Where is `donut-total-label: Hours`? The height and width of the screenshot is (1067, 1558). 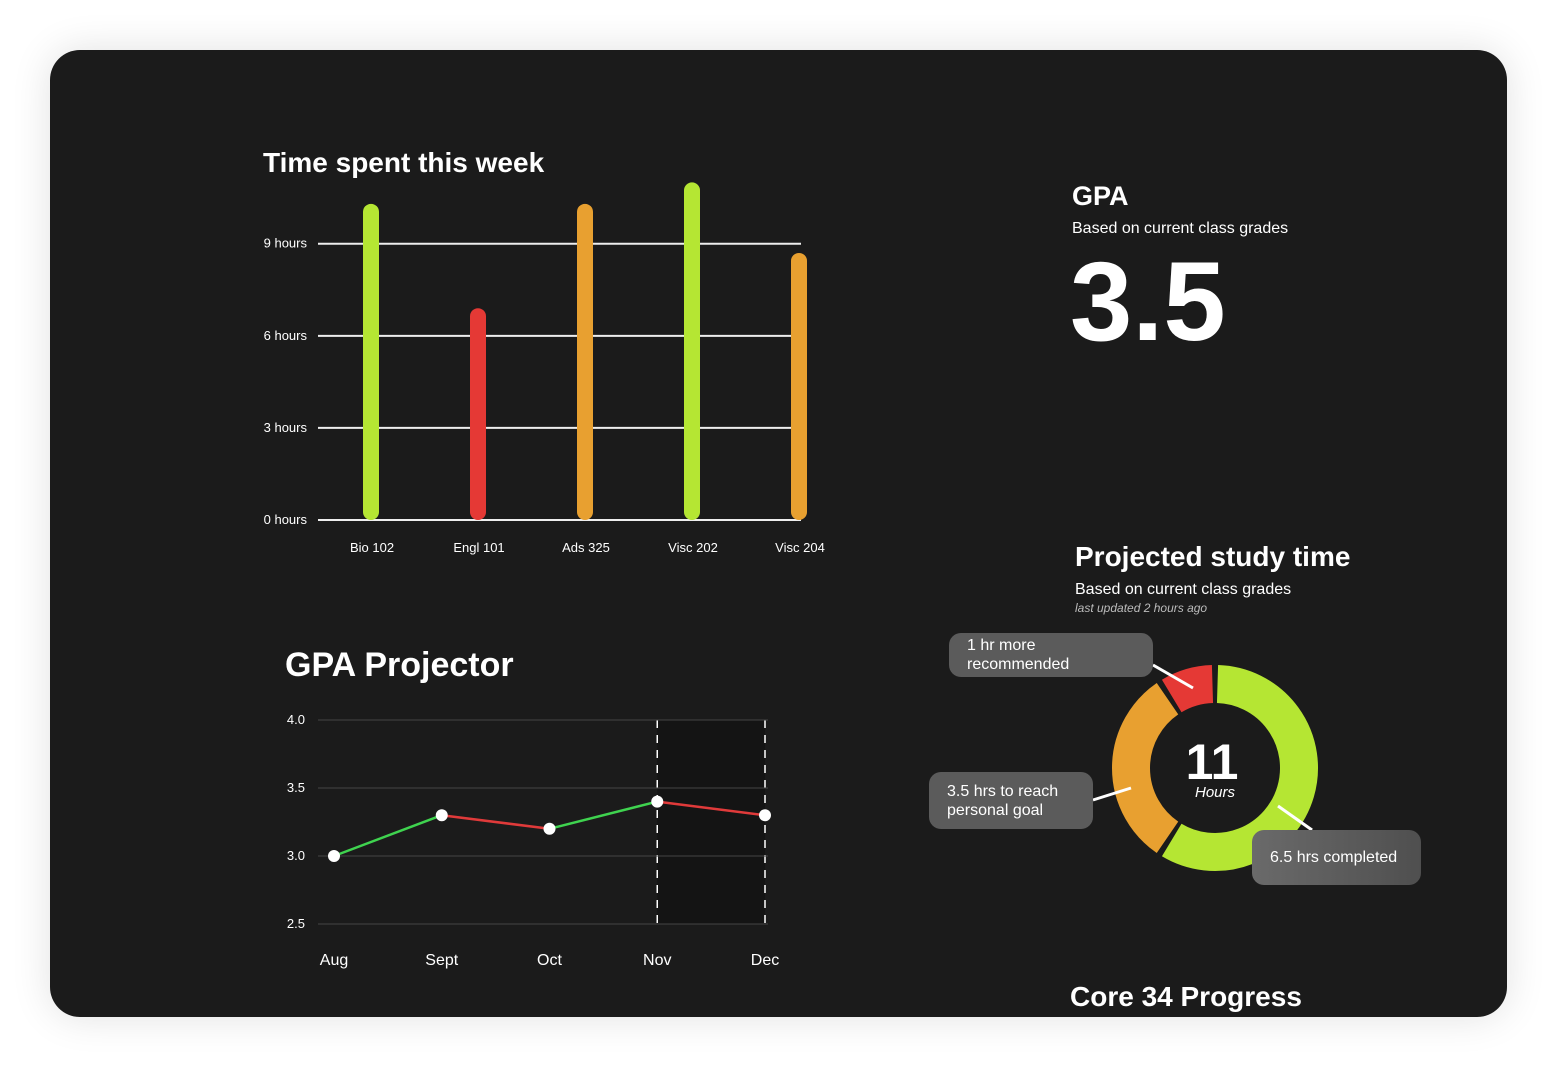 donut-total-label: Hours is located at coordinates (1215, 792).